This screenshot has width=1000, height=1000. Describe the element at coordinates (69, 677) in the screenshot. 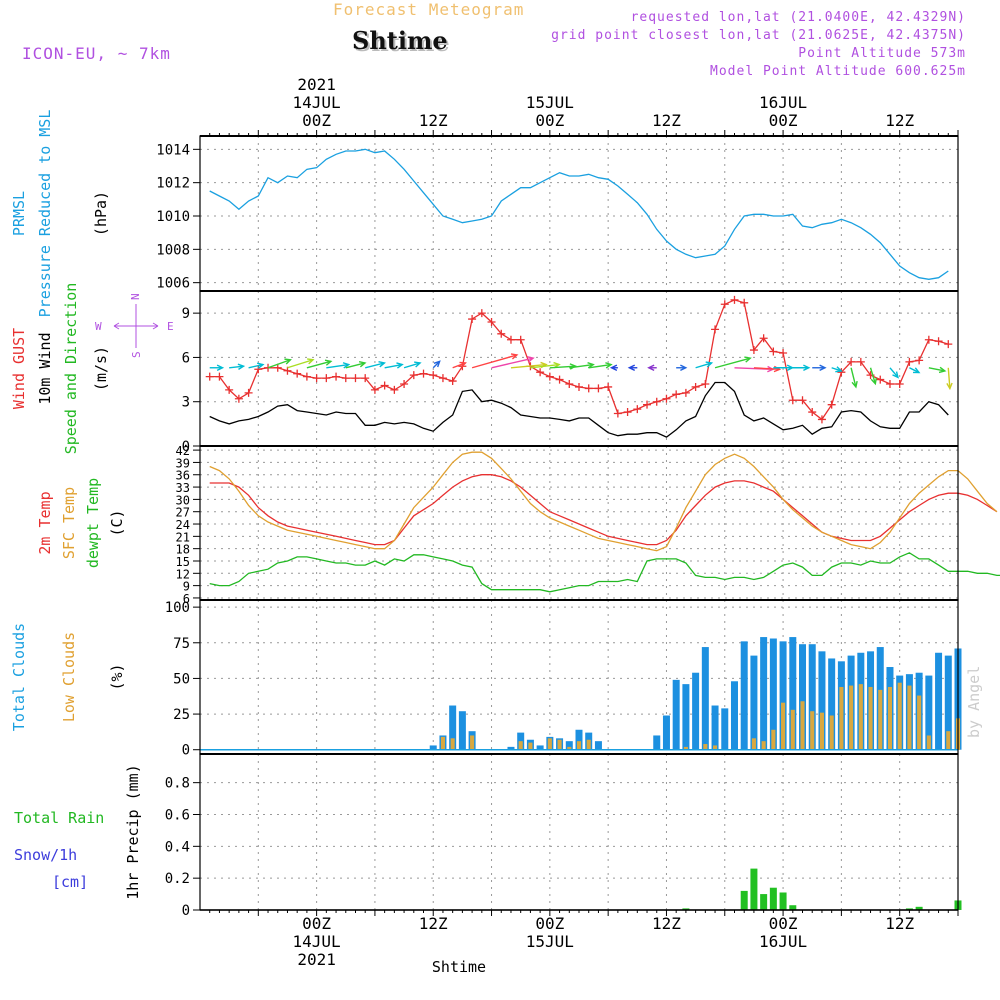

I see `y-axis-label: Low Clouds` at that location.